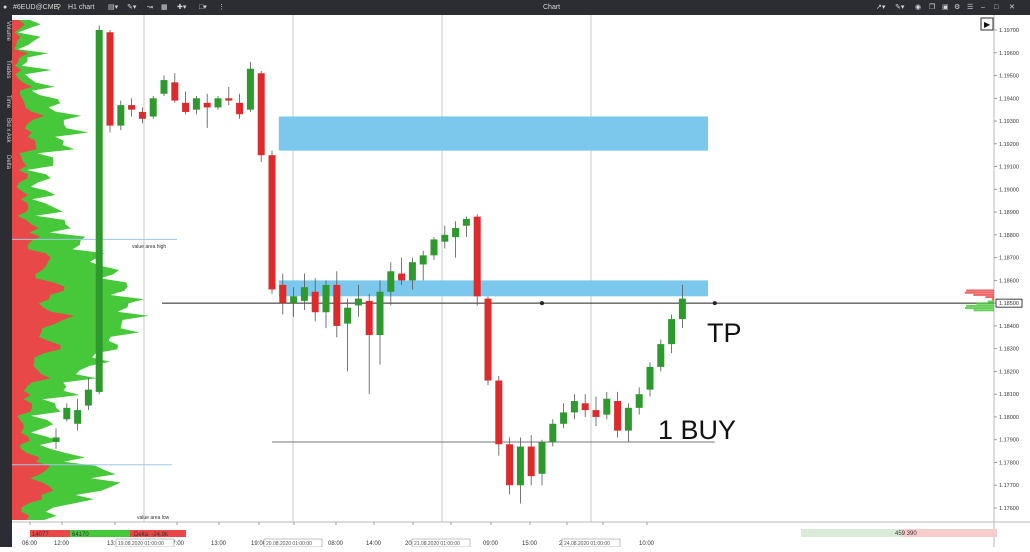 Image resolution: width=1030 pixels, height=552 pixels. Describe the element at coordinates (697, 430) in the screenshot. I see `buy-annotation: 1 BUY` at that location.